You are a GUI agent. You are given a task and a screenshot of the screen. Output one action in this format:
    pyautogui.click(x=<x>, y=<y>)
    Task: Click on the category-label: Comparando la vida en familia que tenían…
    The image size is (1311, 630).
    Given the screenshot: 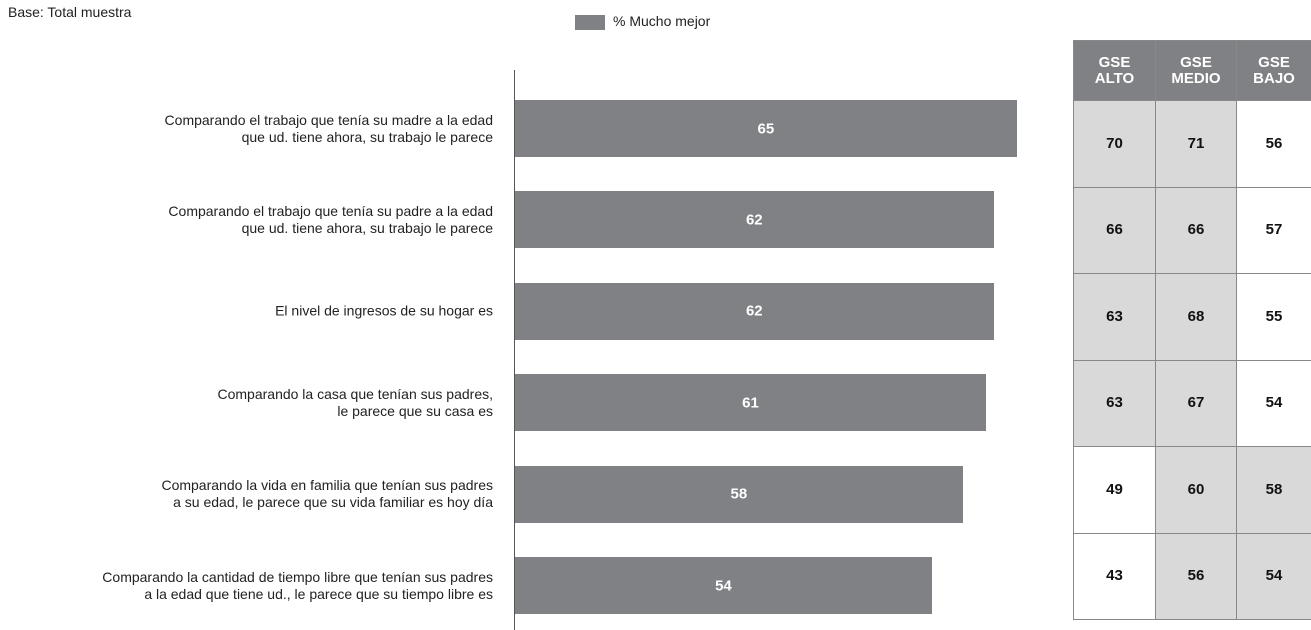 What is the action you would take?
    pyautogui.click(x=327, y=494)
    